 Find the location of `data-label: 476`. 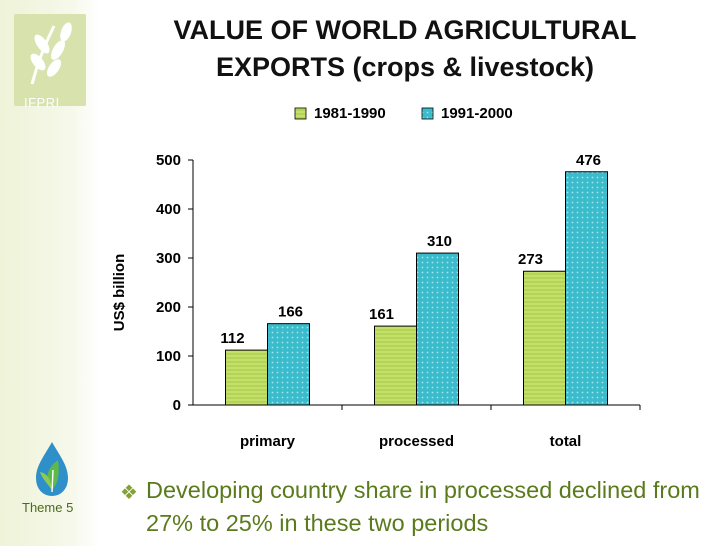

data-label: 476 is located at coordinates (588, 160).